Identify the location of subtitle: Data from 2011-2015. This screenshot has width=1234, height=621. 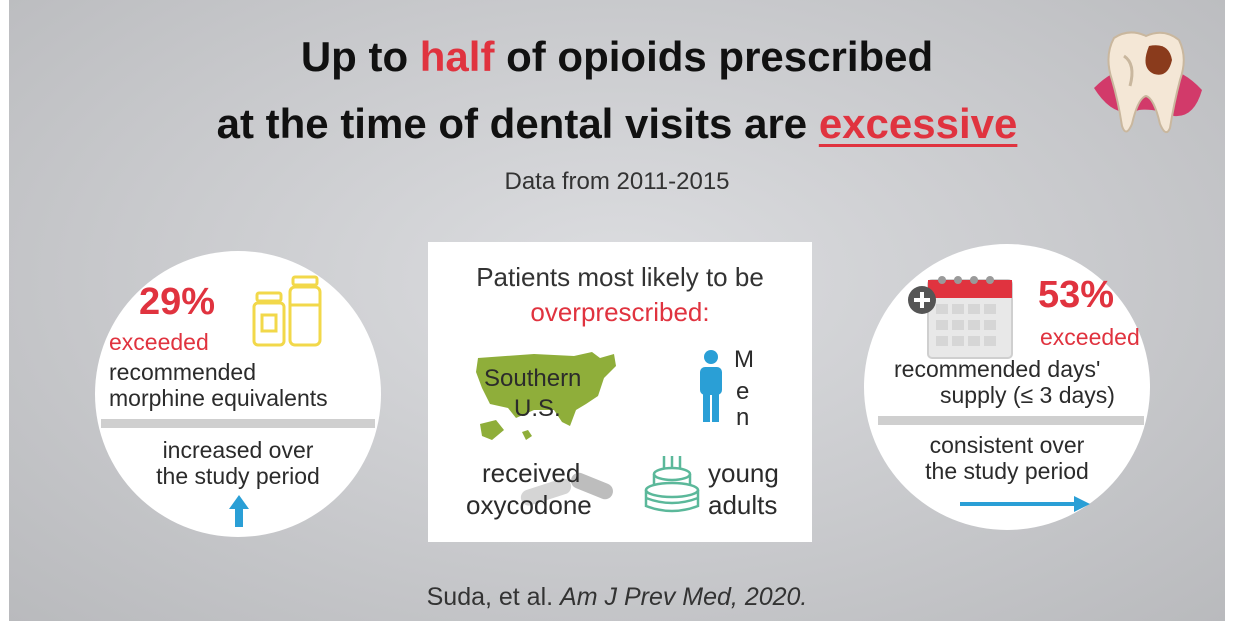
(617, 181).